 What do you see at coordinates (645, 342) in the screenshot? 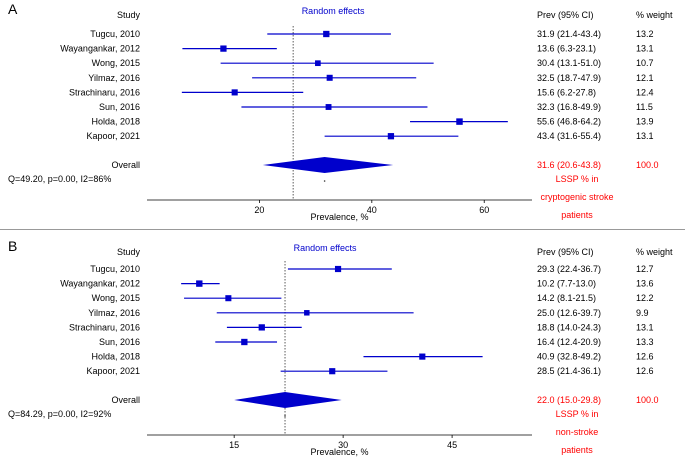
I see `study-weight: 13.3` at bounding box center [645, 342].